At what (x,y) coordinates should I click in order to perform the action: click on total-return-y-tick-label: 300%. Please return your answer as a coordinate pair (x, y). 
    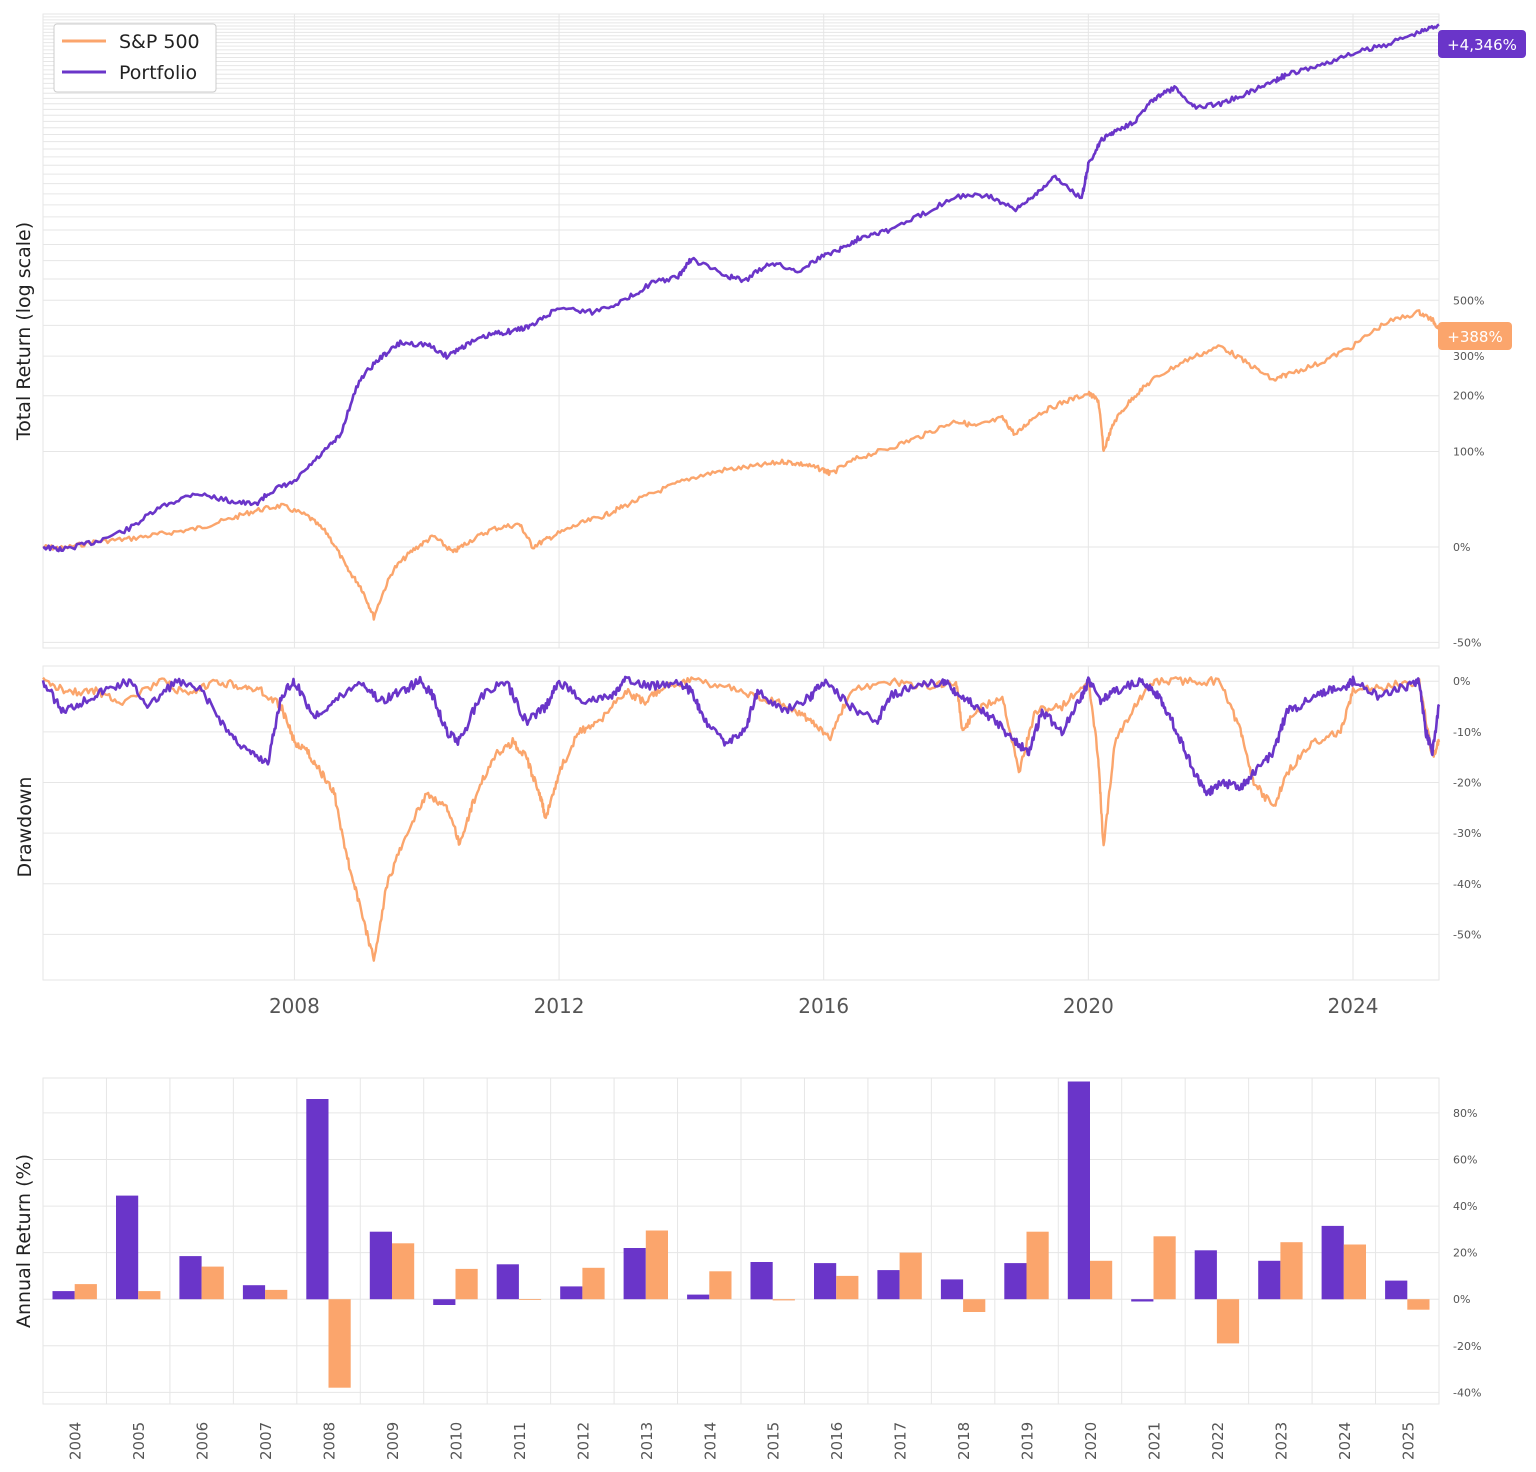
    Looking at the image, I should click on (1468, 356).